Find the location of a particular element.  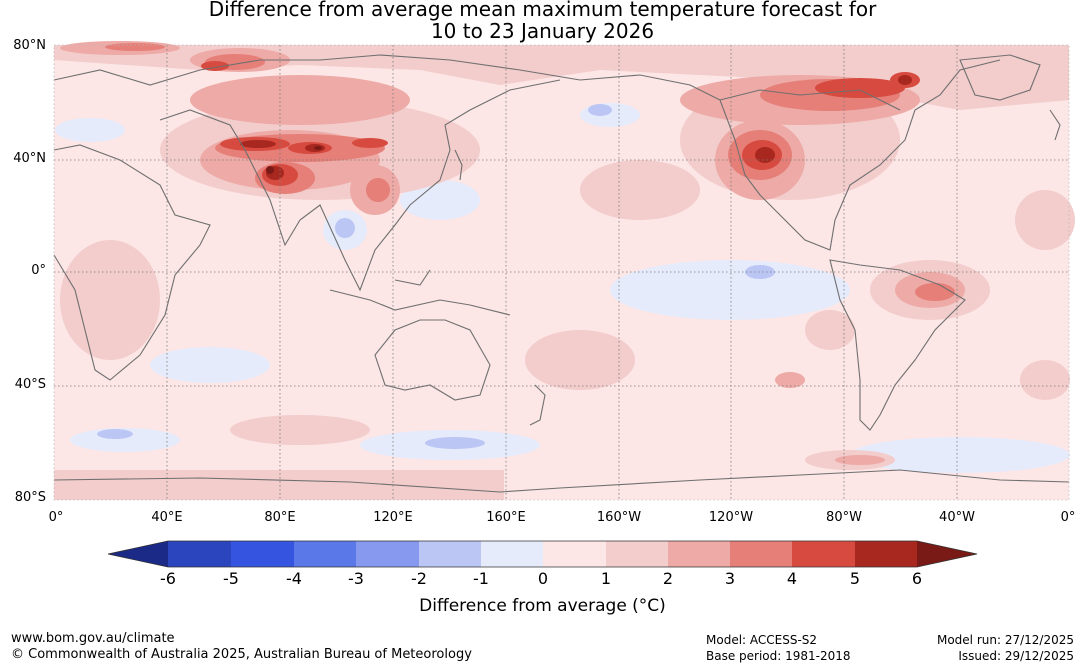

lon-label: 160°E is located at coordinates (506, 517).